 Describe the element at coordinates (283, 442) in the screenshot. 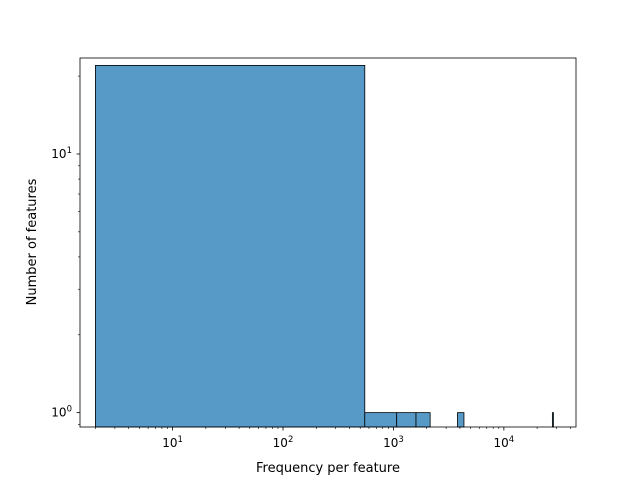

I see `x-tick-label: 102` at that location.